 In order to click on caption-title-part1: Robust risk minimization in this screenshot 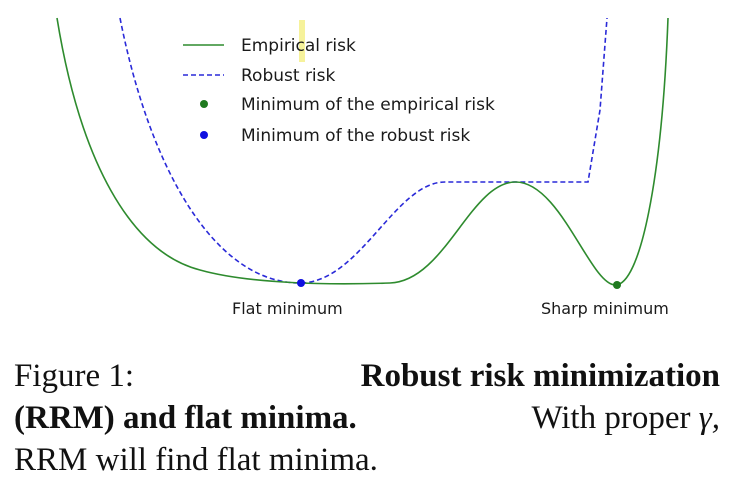, I will do `click(540, 376)`.